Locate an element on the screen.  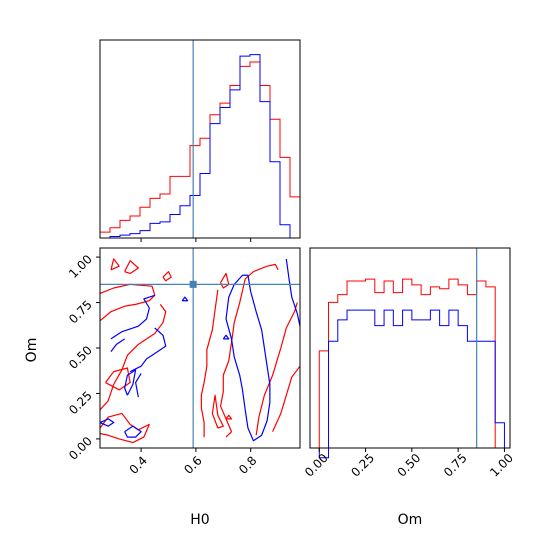
h0-hist-frame is located at coordinates (200, 139).